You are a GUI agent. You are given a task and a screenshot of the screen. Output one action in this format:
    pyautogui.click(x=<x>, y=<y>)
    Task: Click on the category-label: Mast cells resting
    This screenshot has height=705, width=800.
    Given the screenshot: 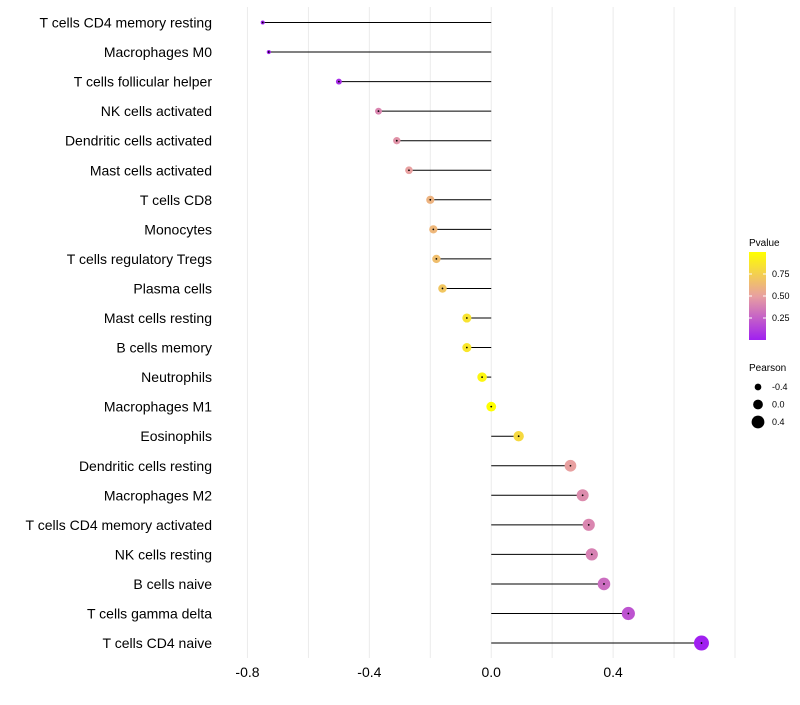 What is the action you would take?
    pyautogui.click(x=158, y=318)
    